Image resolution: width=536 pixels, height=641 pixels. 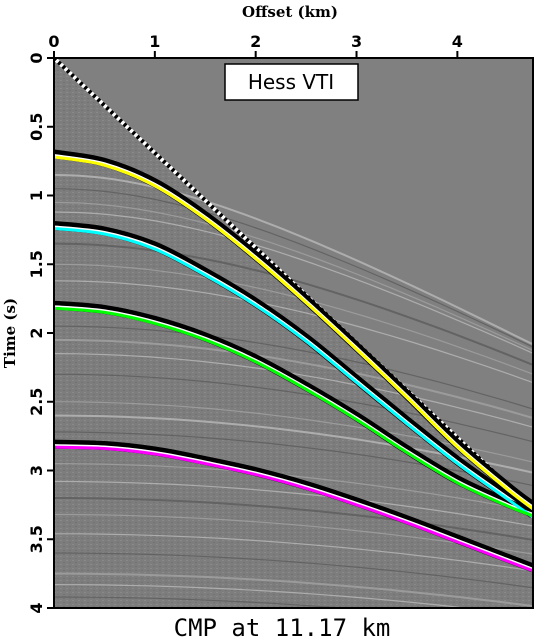 I want to click on x-tick-label: 1, so click(x=154, y=41).